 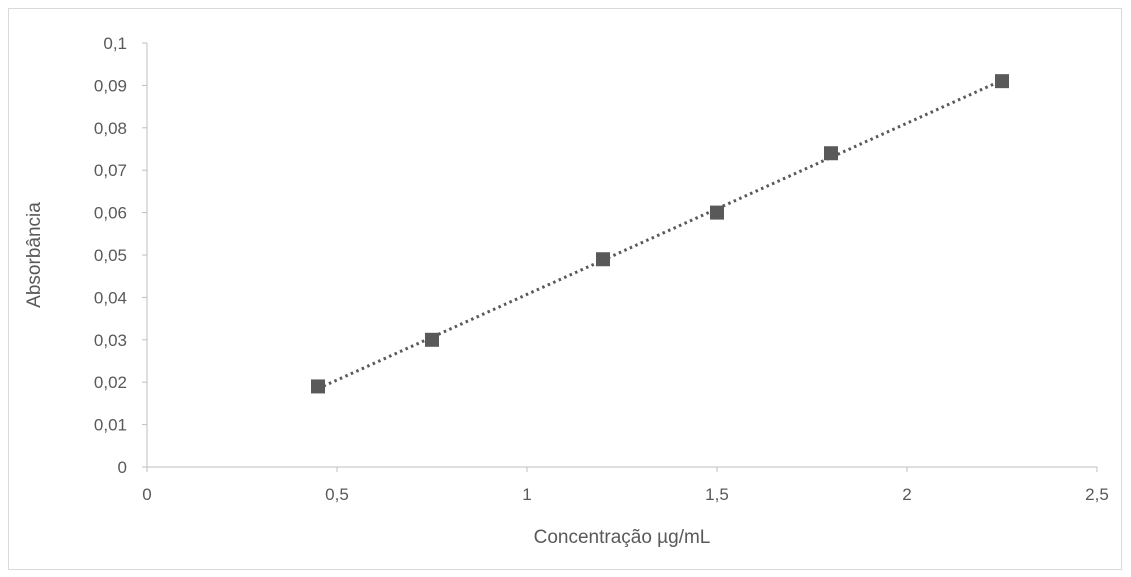 What do you see at coordinates (717, 494) in the screenshot?
I see `x-tick-label: 1,5` at bounding box center [717, 494].